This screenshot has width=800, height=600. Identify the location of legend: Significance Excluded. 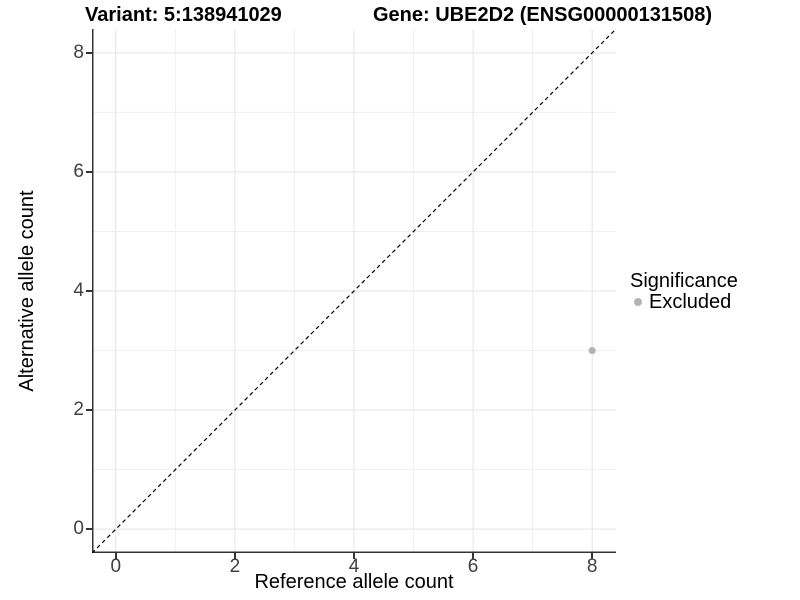
(684, 291).